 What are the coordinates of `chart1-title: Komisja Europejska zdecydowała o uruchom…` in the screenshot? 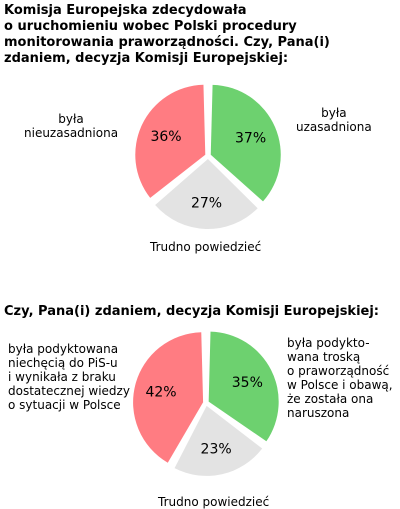 It's located at (167, 35).